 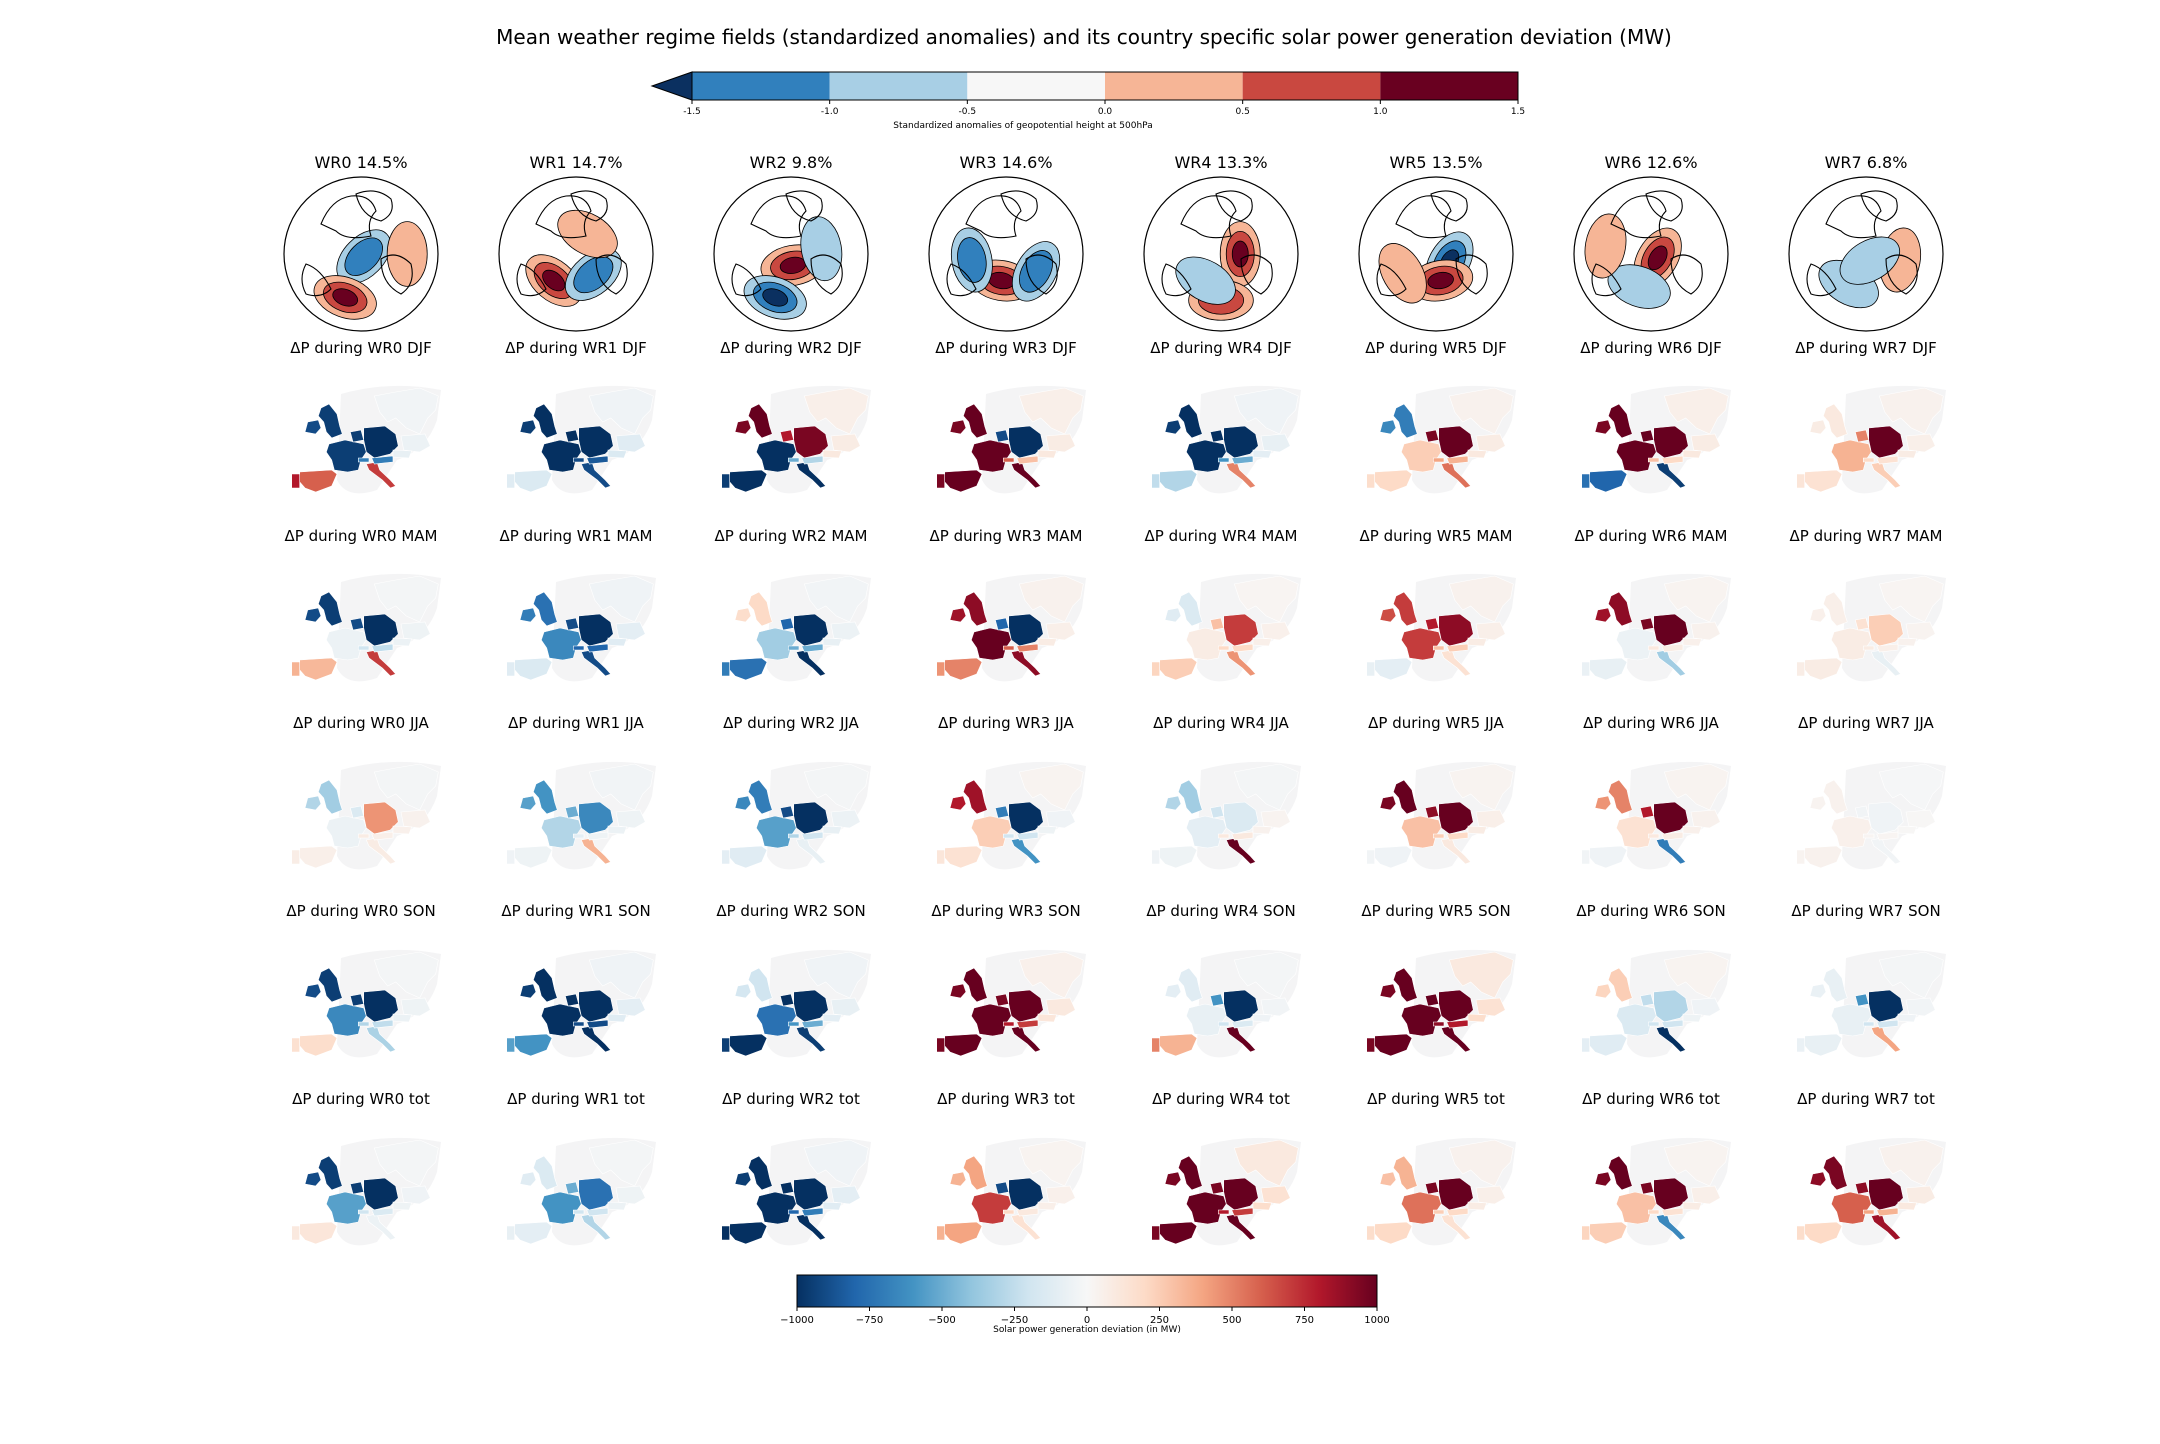 I want to click on globe-border, so click(x=1006, y=254).